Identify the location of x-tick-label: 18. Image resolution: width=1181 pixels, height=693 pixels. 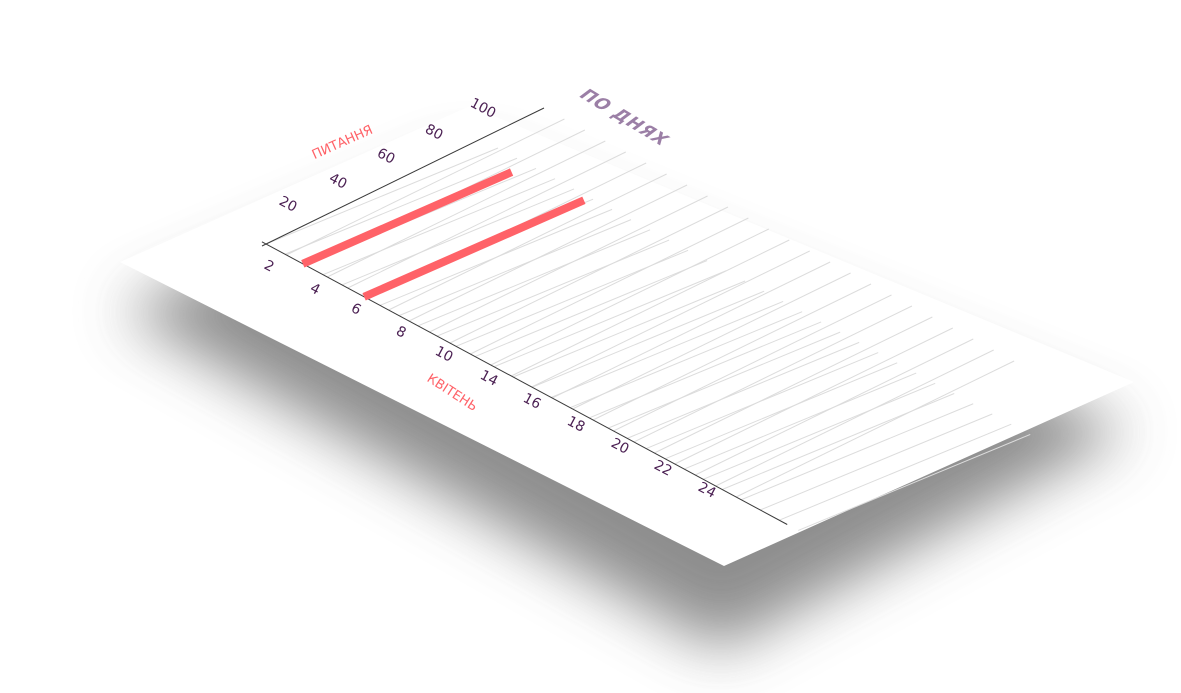
(575, 424).